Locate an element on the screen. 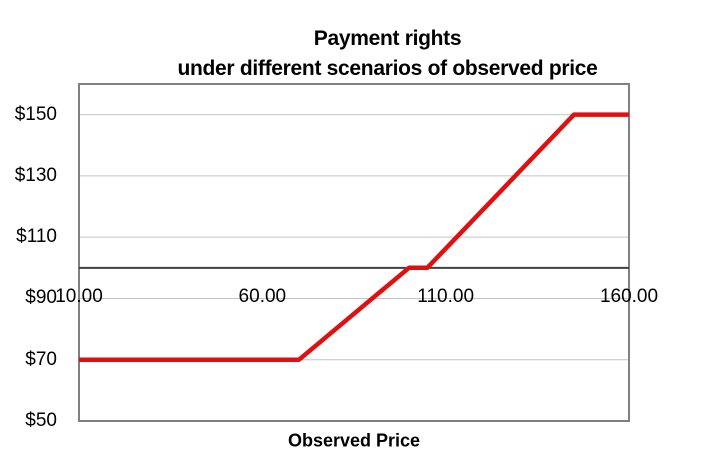  x-tick-label: 110.00 is located at coordinates (446, 296).